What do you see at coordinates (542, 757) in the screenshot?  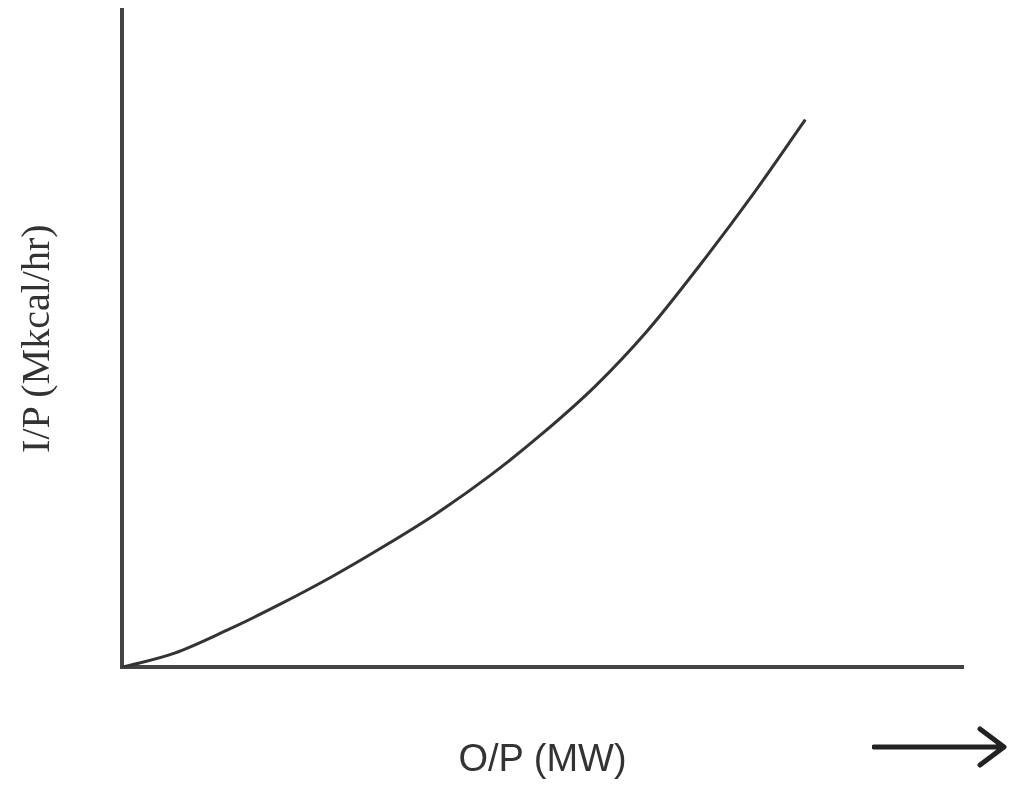 I see `x-axis-title: O/P (MW)` at bounding box center [542, 757].